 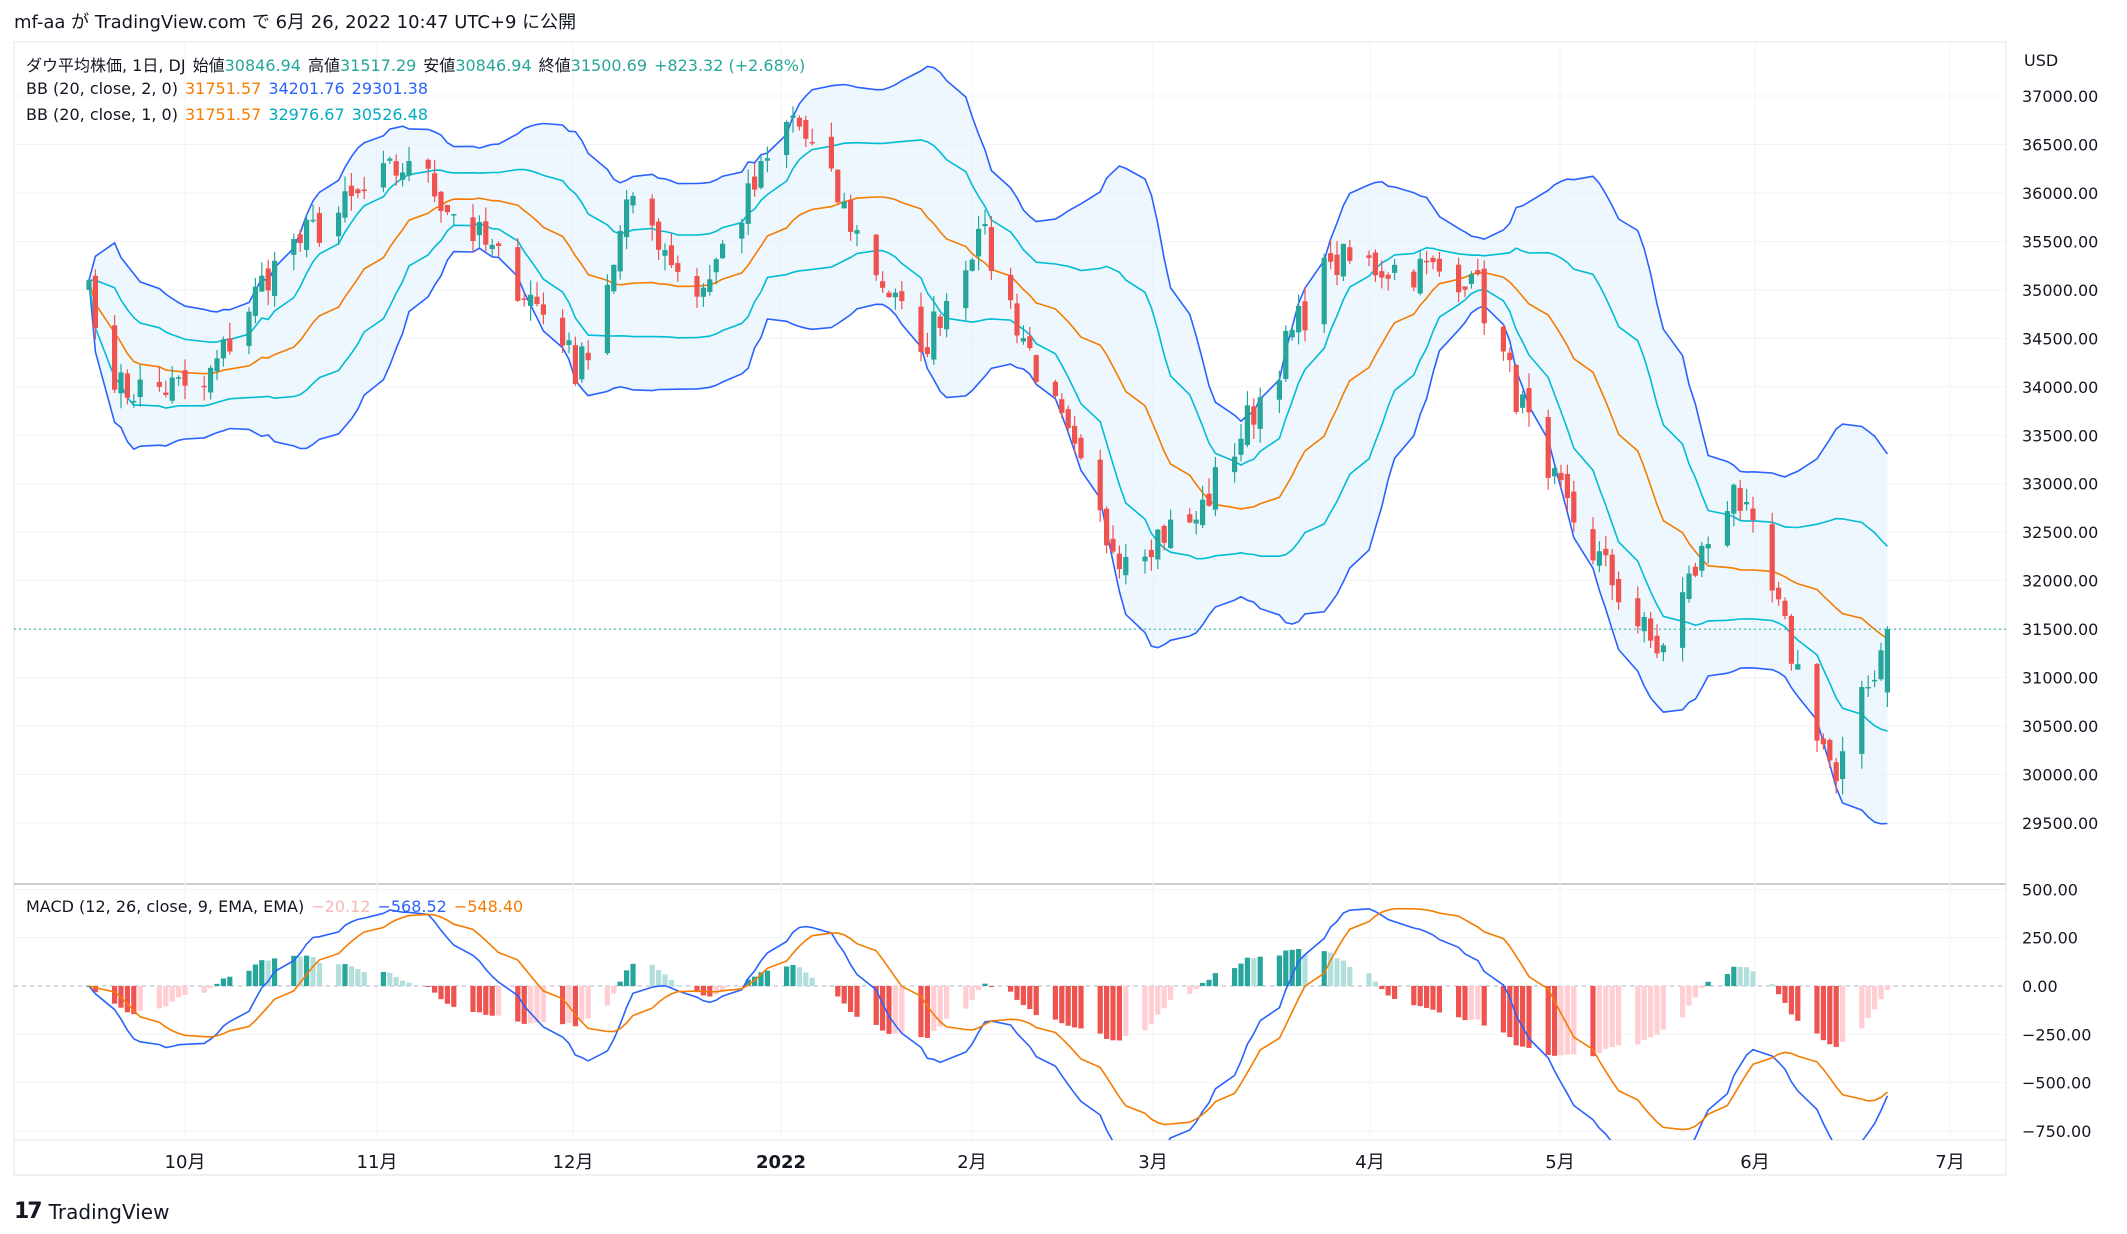 What do you see at coordinates (412, 906) in the screenshot?
I see `macd-line-value: −568.52` at bounding box center [412, 906].